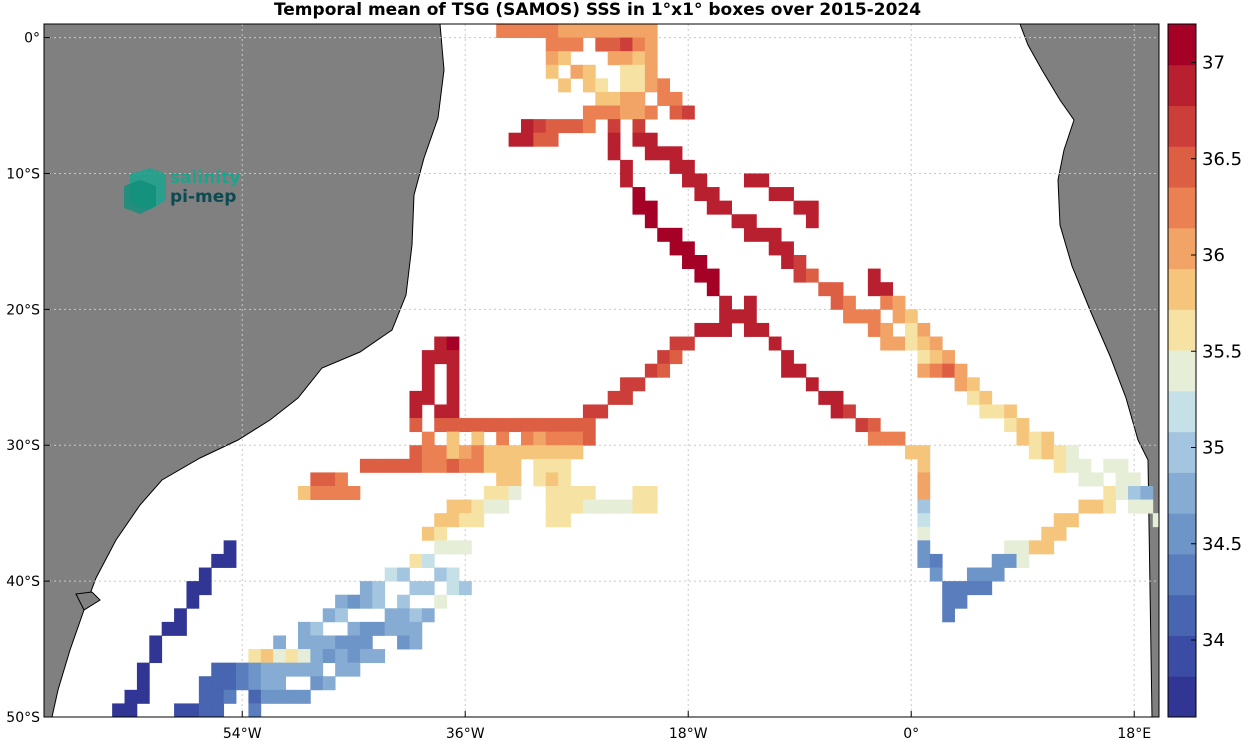 The image size is (1245, 740). What do you see at coordinates (23, 582) in the screenshot?
I see `lat-tick-label: 40°S` at bounding box center [23, 582].